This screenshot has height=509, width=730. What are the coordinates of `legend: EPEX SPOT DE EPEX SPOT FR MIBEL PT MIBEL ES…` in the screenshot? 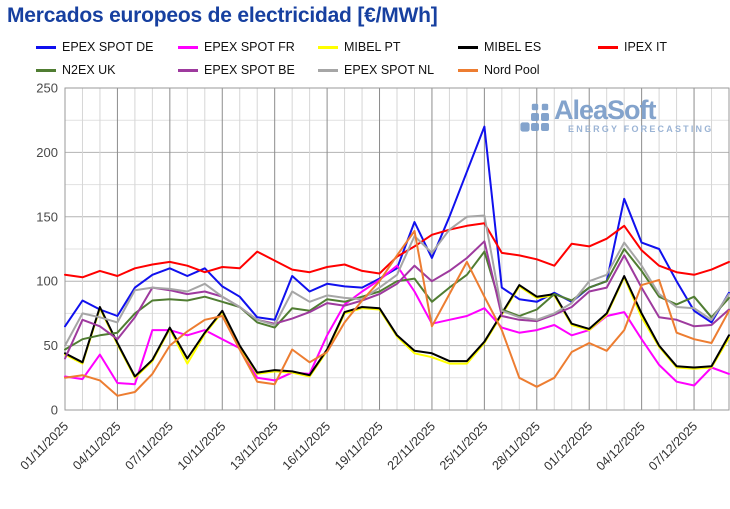 It's located at (377, 58).